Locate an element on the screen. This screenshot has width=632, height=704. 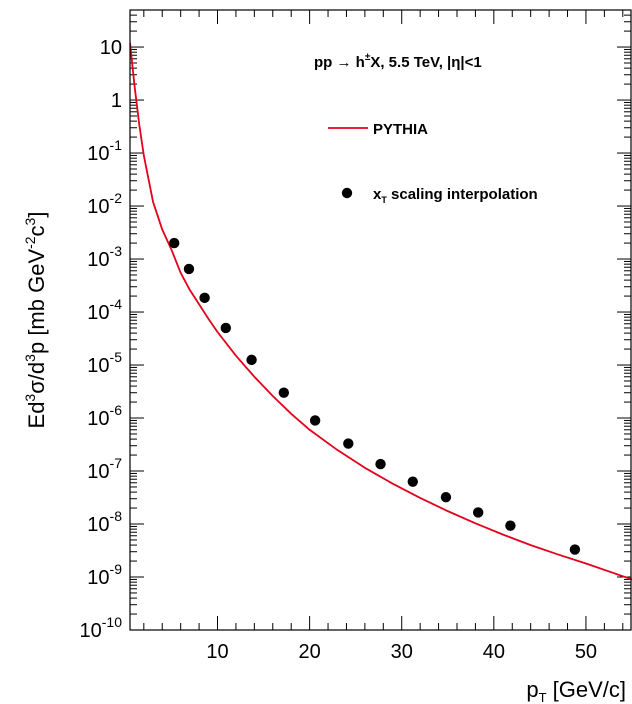
y-tick-label: 10⁻⁵ is located at coordinates (104, 363).